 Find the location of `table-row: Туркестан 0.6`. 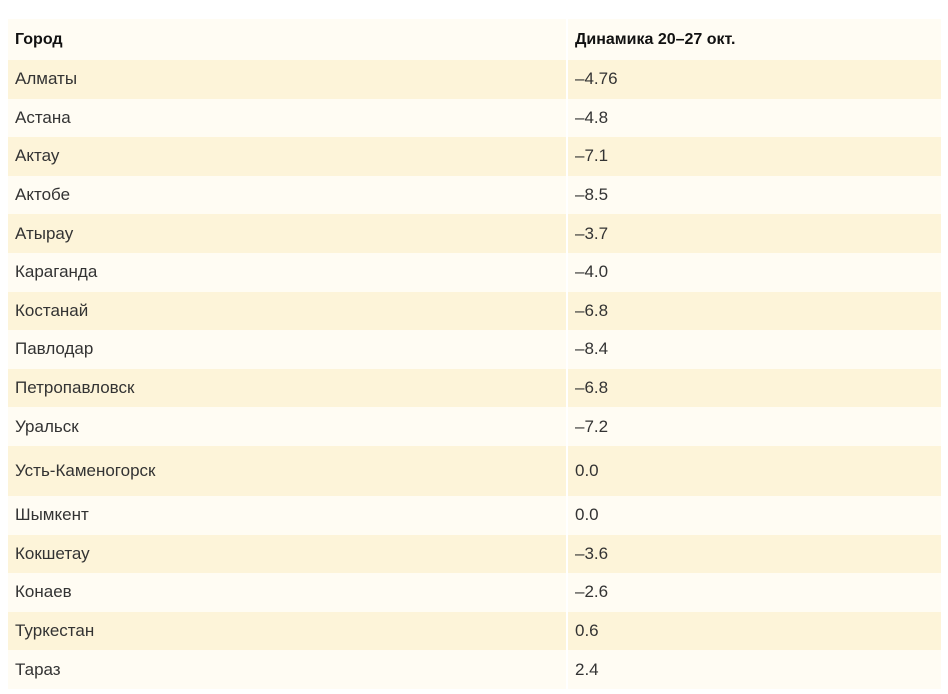

table-row: Туркестан 0.6 is located at coordinates (474, 631).